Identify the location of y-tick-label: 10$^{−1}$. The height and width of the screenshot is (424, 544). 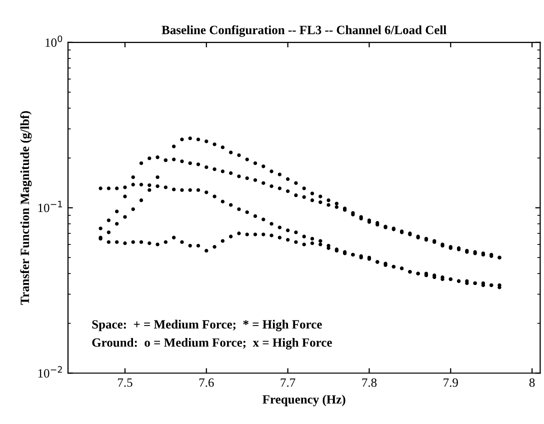
(50, 206).